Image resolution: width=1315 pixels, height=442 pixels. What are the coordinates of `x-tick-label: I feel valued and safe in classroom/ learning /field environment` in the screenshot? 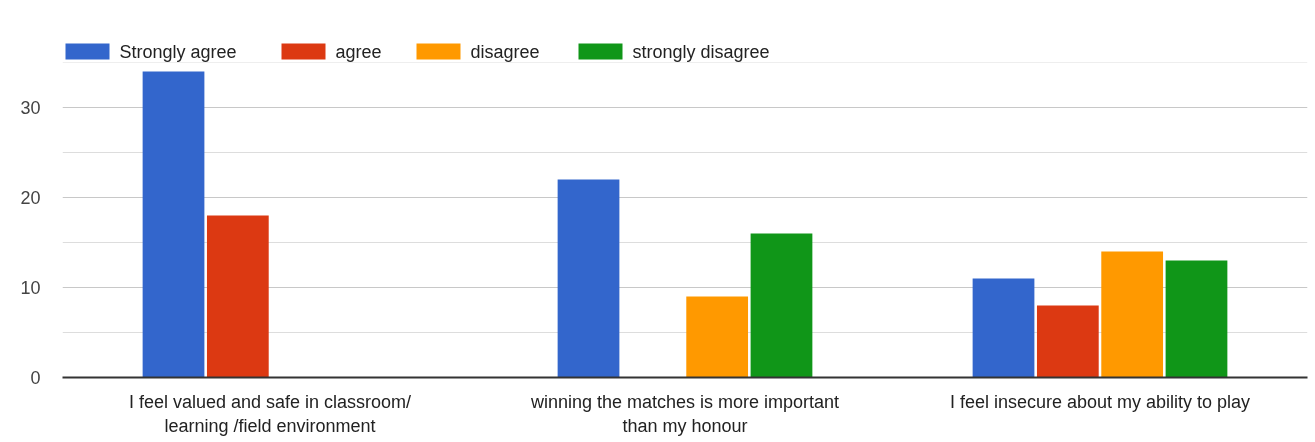 It's located at (270, 413).